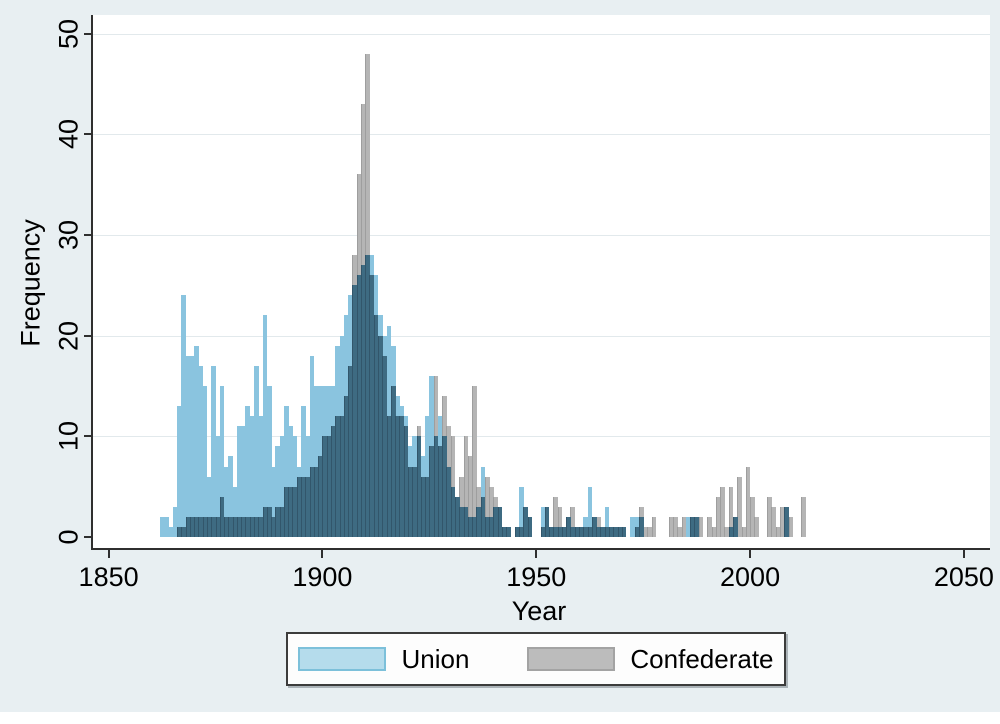  I want to click on bar-overlap-1910, so click(367, 396).